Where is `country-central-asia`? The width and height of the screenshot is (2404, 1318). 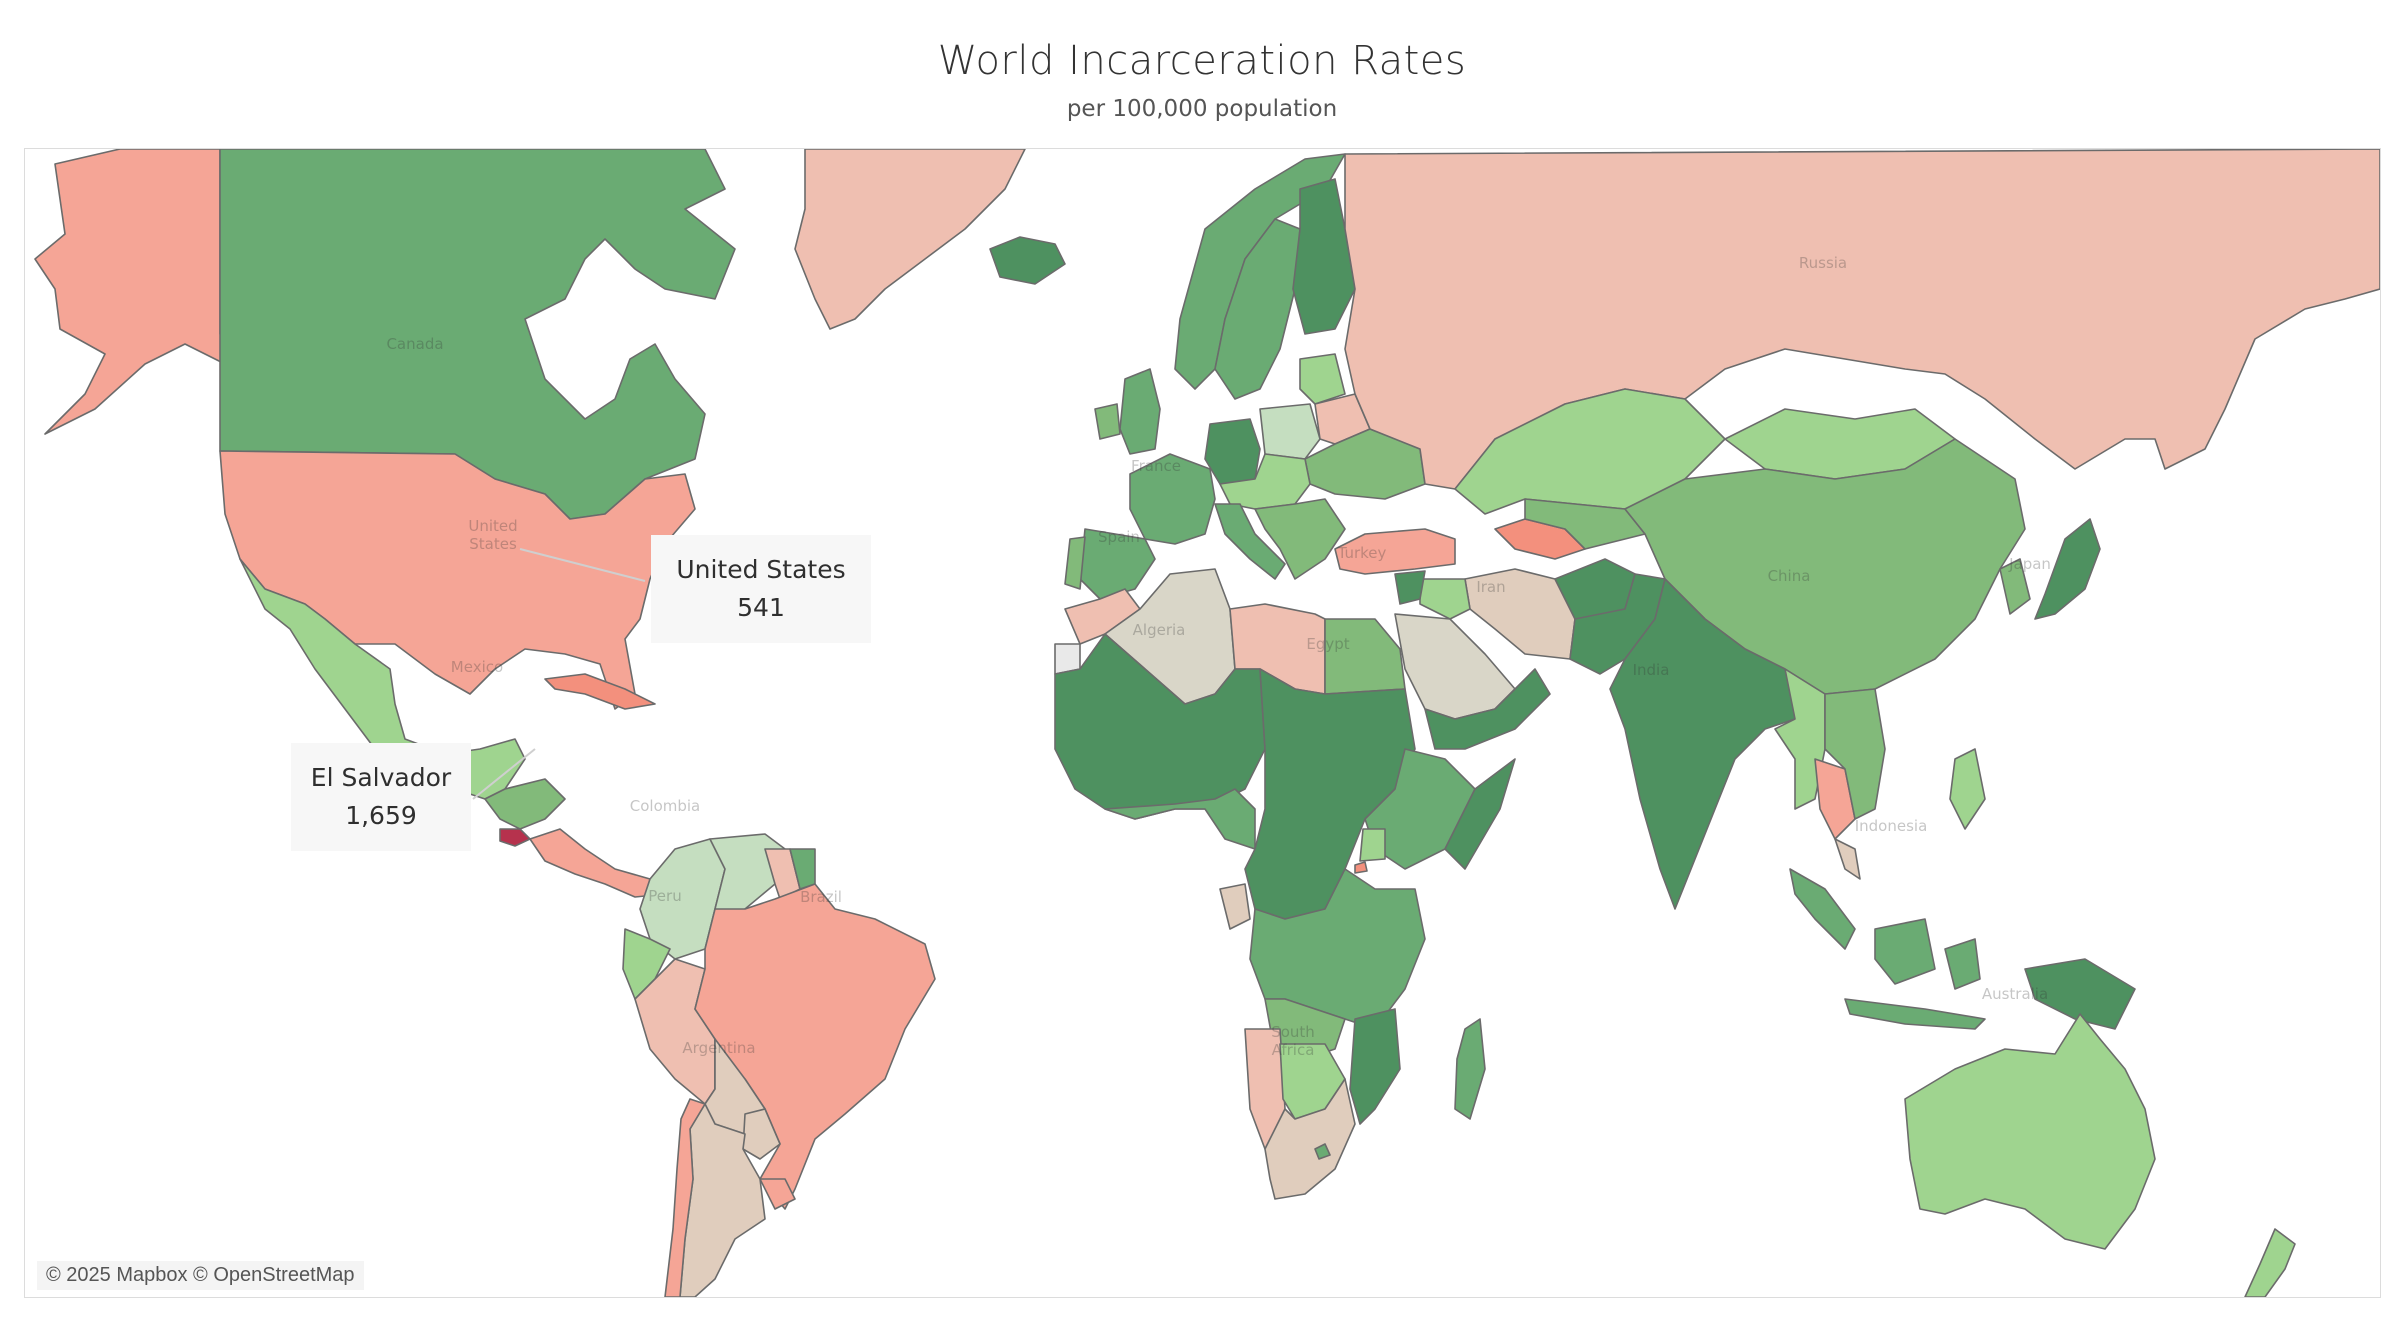
country-central-asia is located at coordinates (1585, 524).